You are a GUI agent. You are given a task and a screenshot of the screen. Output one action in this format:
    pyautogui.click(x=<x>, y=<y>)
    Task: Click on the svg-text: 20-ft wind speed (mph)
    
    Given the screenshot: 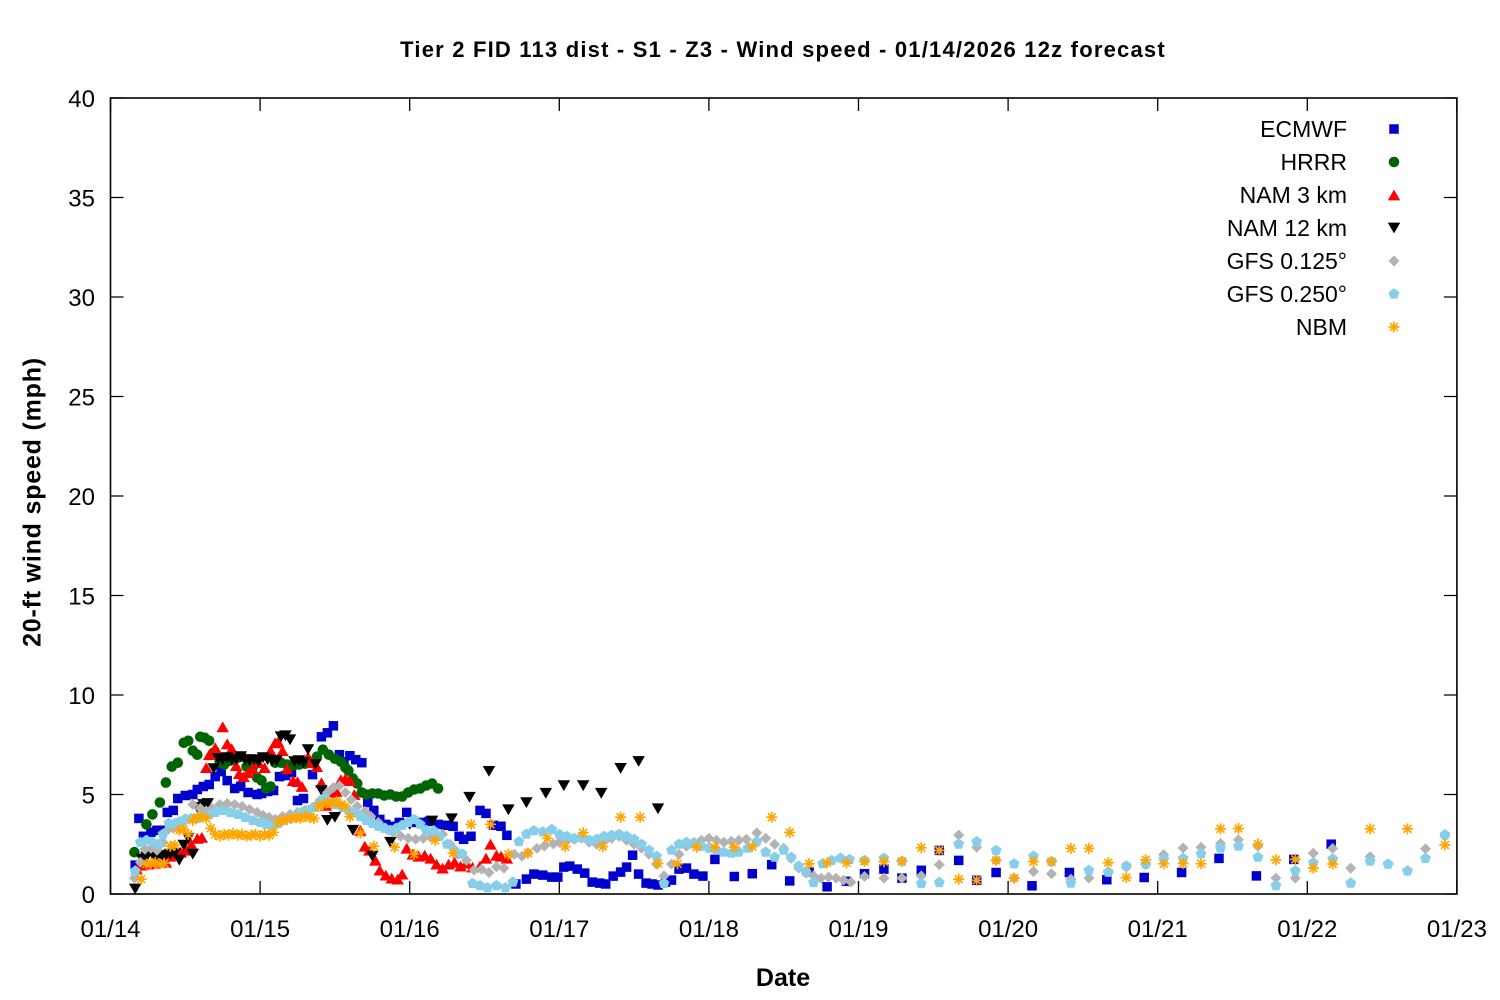 What is the action you would take?
    pyautogui.click(x=33, y=502)
    